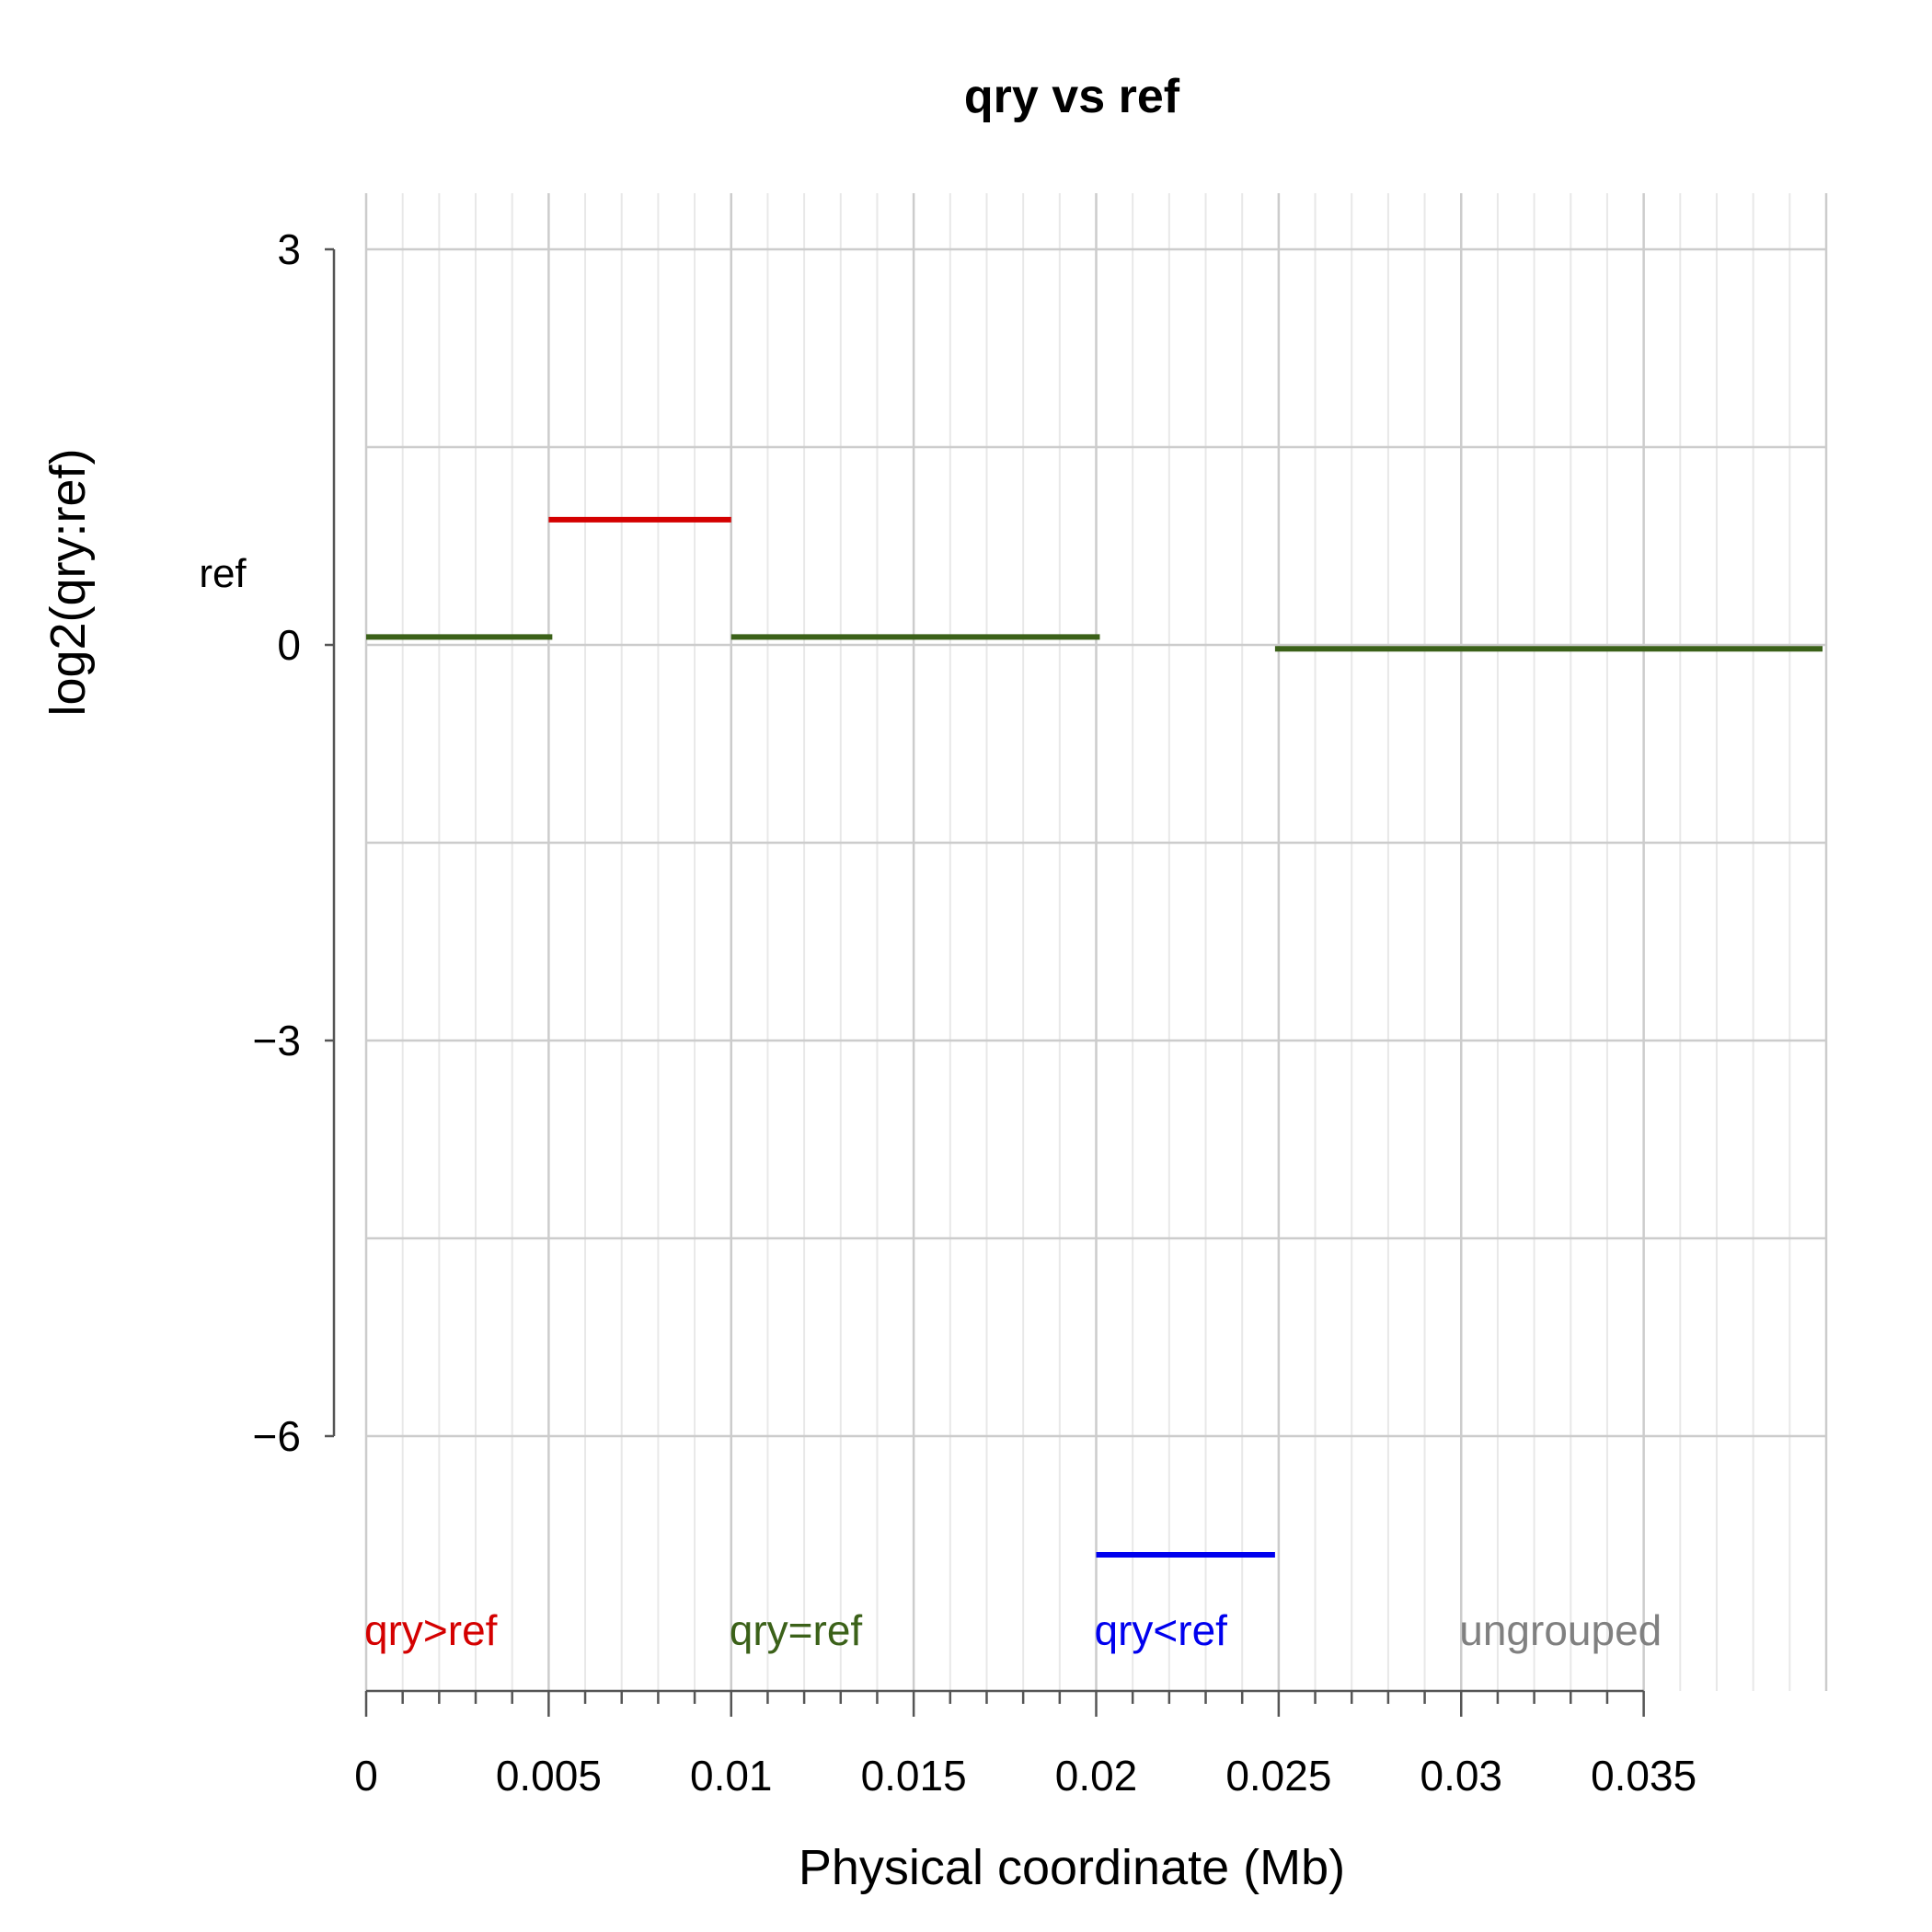 This screenshot has height=1932, width=1932. Describe the element at coordinates (1560, 1630) in the screenshot. I see `group-label: ungrouped` at that location.